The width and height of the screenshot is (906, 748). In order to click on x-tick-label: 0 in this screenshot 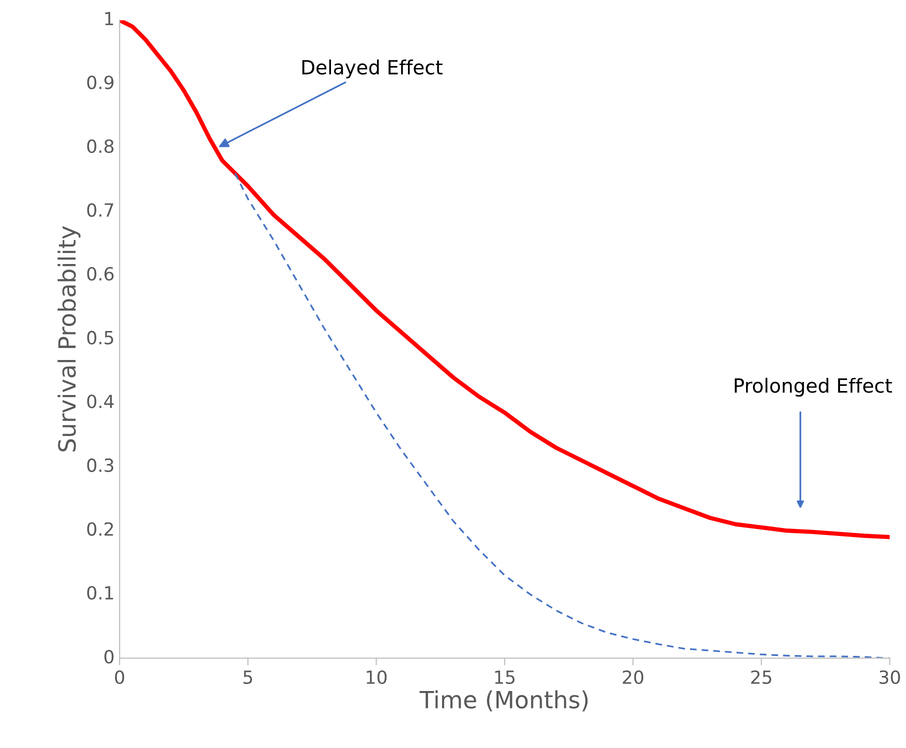, I will do `click(119, 677)`.